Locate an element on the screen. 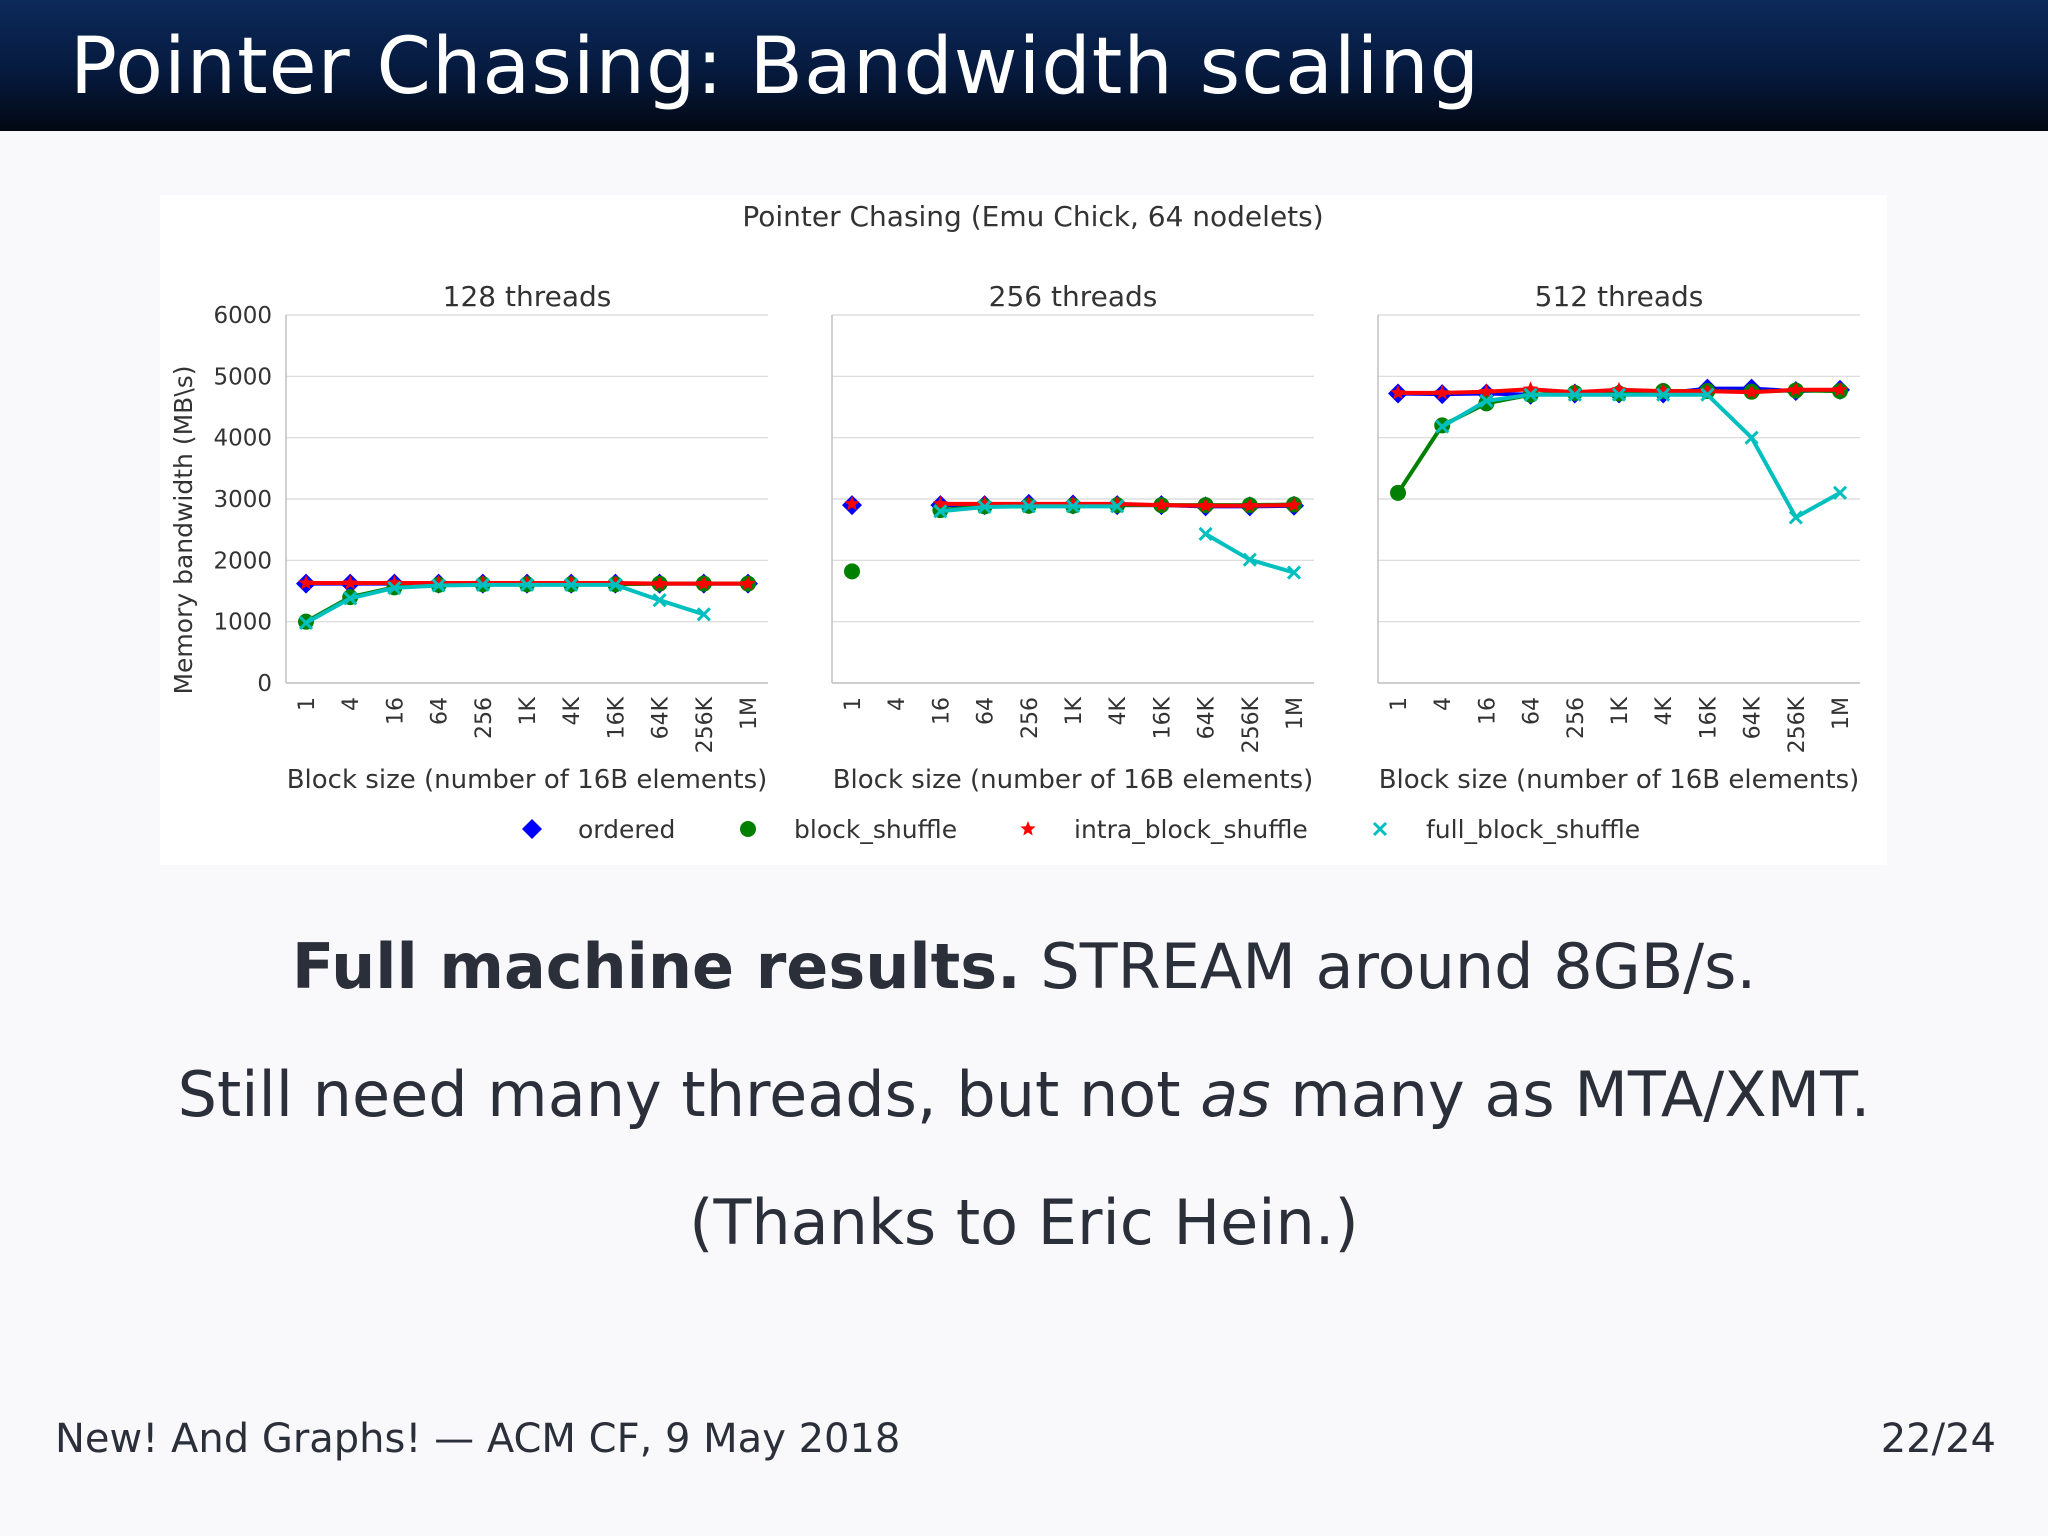 This screenshot has height=1536, width=2048. legend-item-ordered: ordered is located at coordinates (598, 829).